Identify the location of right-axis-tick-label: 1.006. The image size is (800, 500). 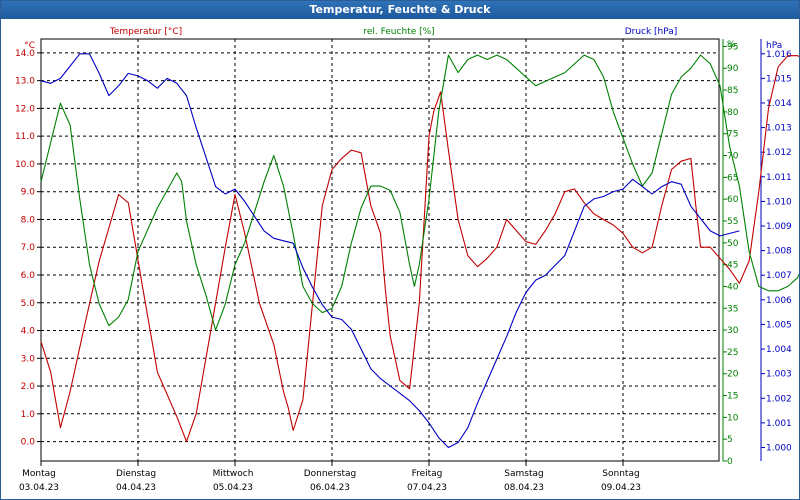
(779, 301).